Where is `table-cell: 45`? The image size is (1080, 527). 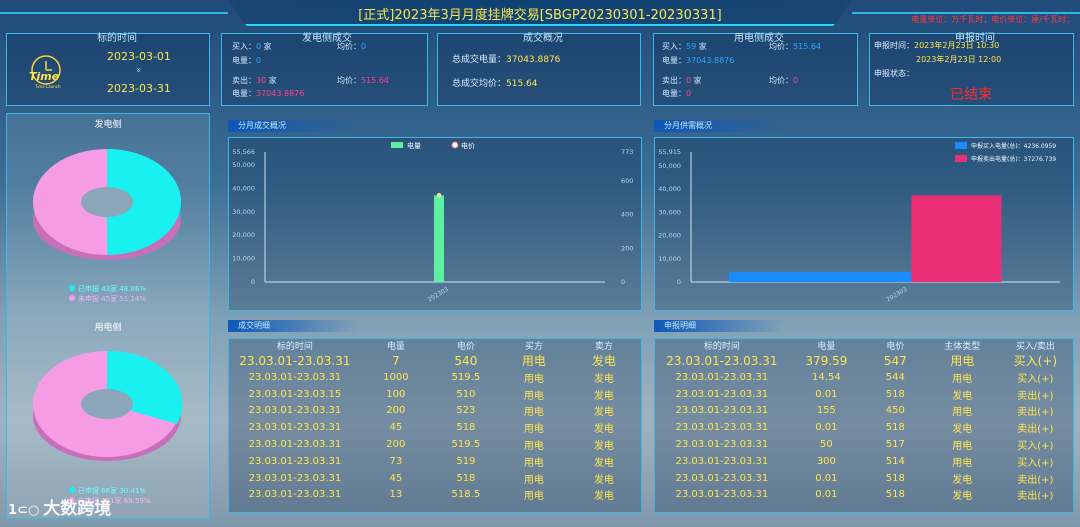 table-cell: 45 is located at coordinates (396, 428).